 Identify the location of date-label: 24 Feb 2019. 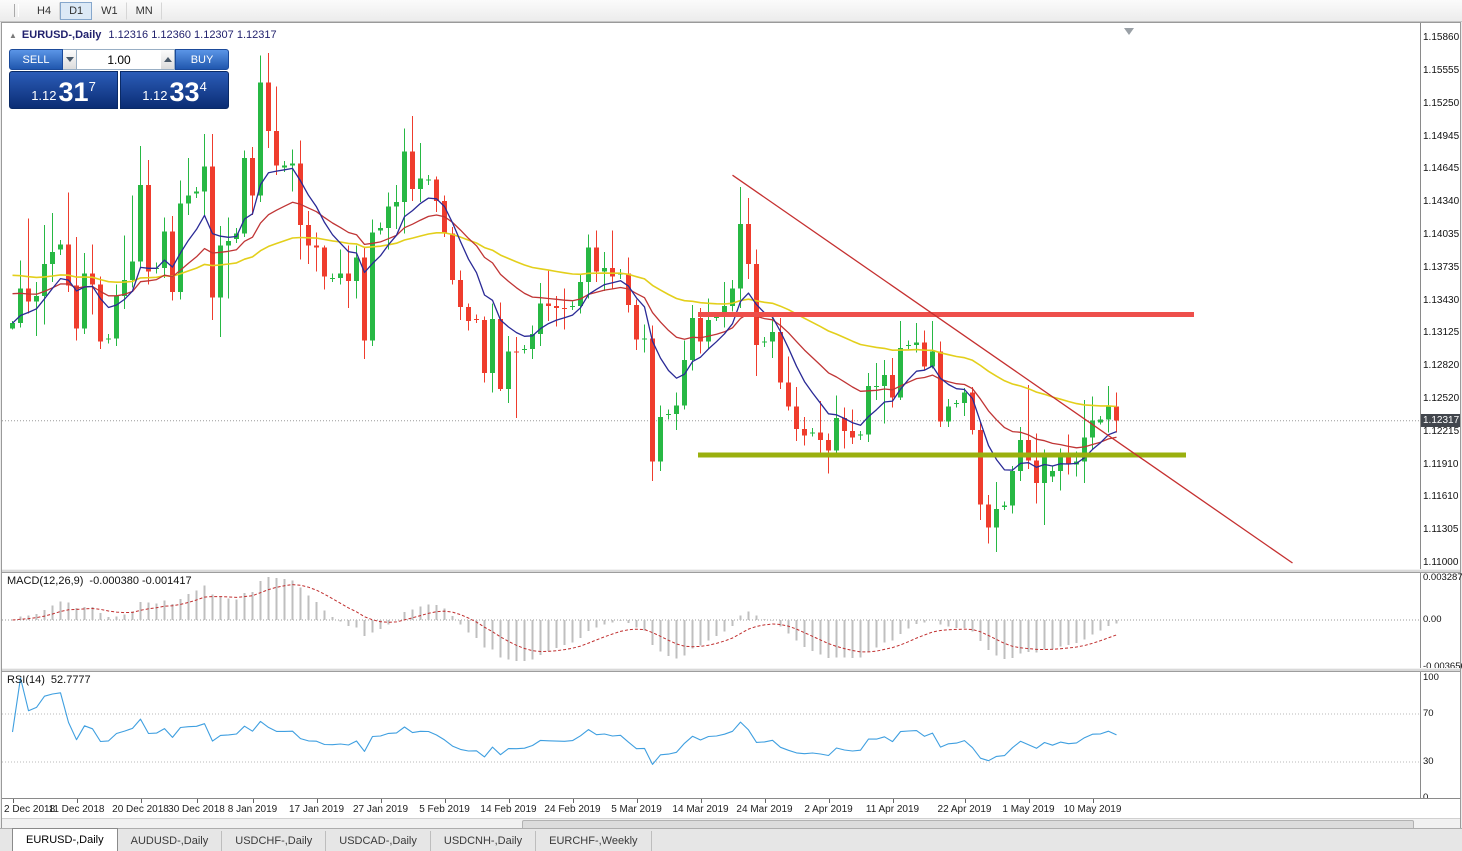
(572, 809).